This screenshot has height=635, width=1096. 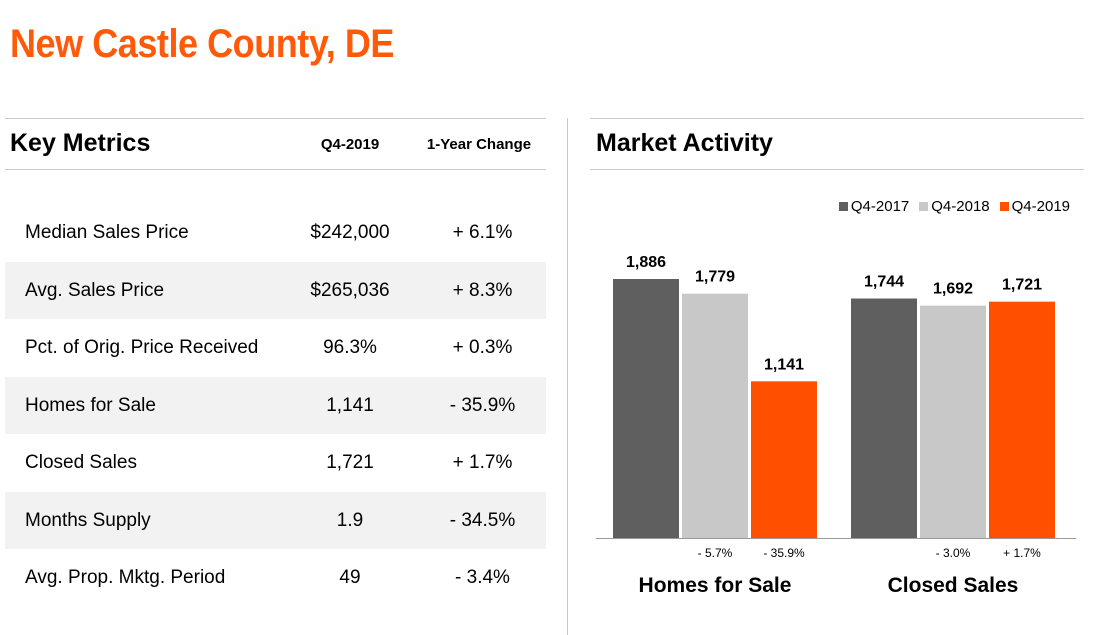 What do you see at coordinates (350, 232) in the screenshot?
I see `metric-value: $242,000` at bounding box center [350, 232].